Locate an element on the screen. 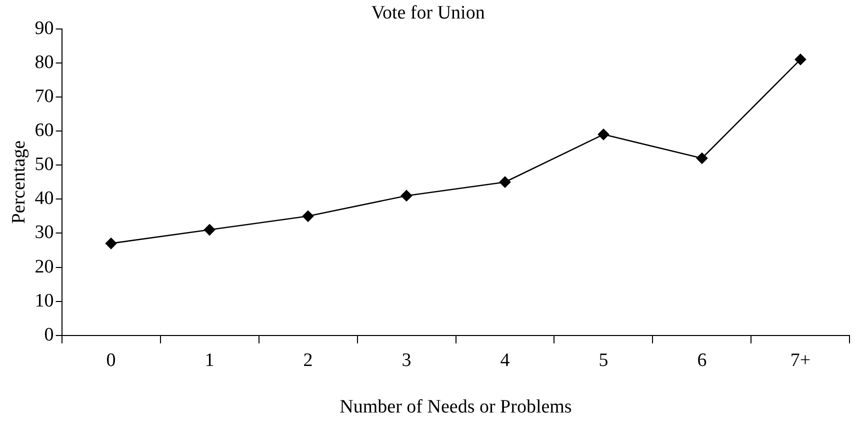  x-tick-label: 6 is located at coordinates (702, 360).